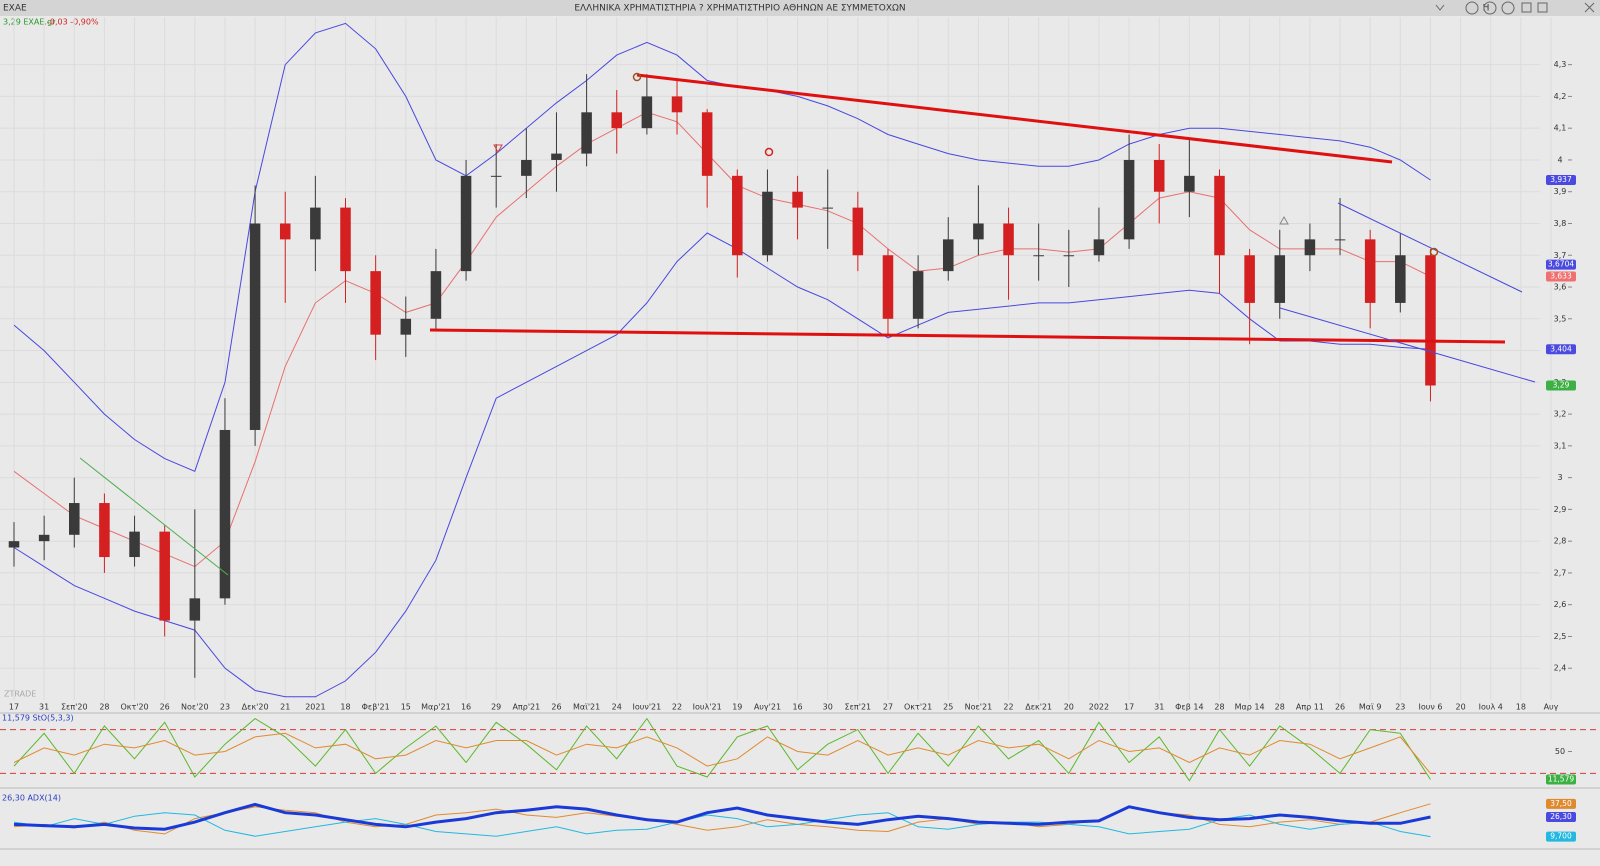 This screenshot has height=866, width=1600. I want to click on x-tick-label: 16, so click(466, 707).